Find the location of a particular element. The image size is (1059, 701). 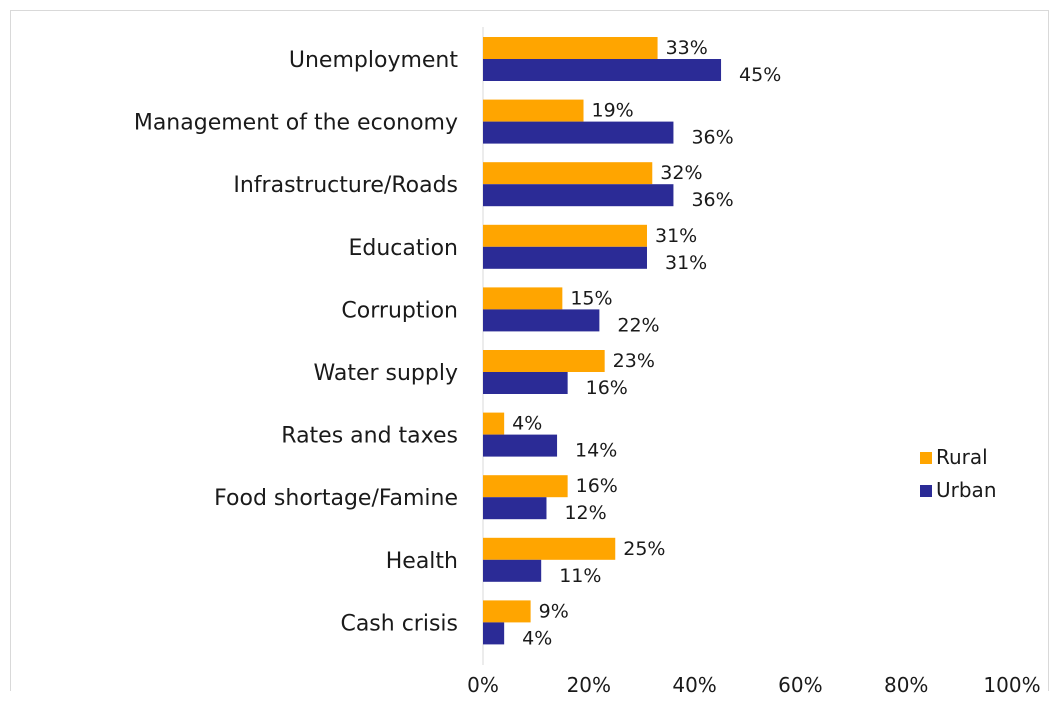

data-label: 45% is located at coordinates (760, 75).